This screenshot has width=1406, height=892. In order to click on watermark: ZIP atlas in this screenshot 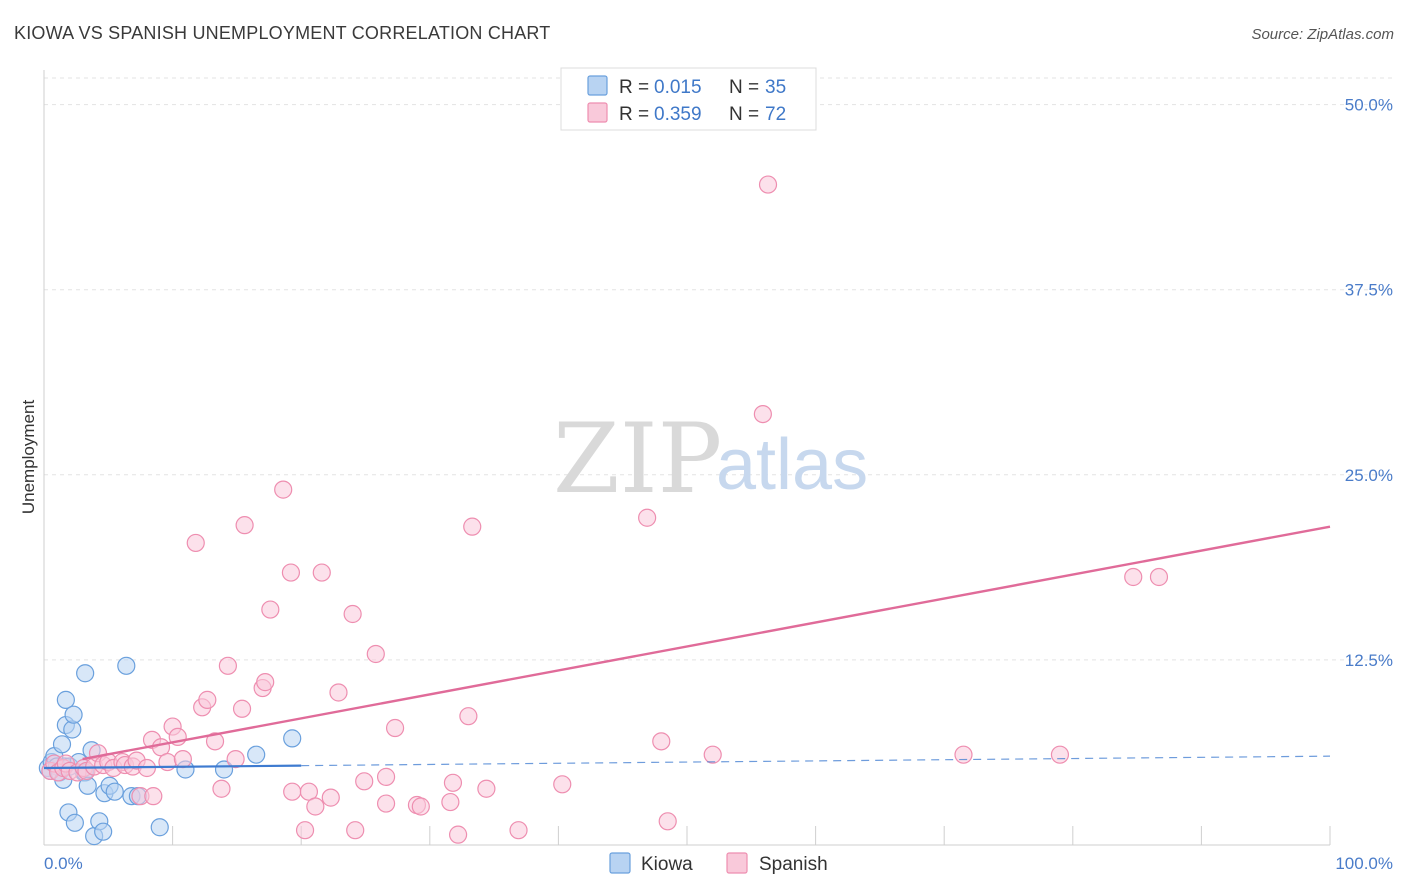, I will do `click(710, 459)`.